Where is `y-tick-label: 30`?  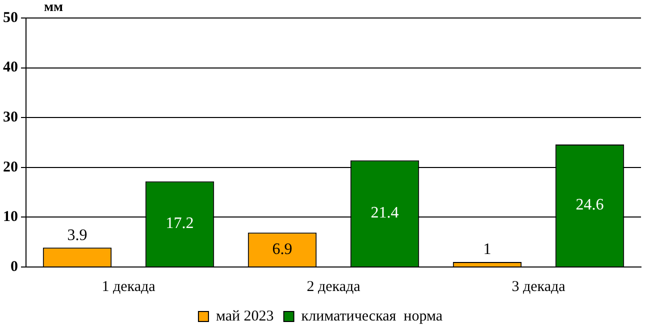 y-tick-label: 30 is located at coordinates (10, 117).